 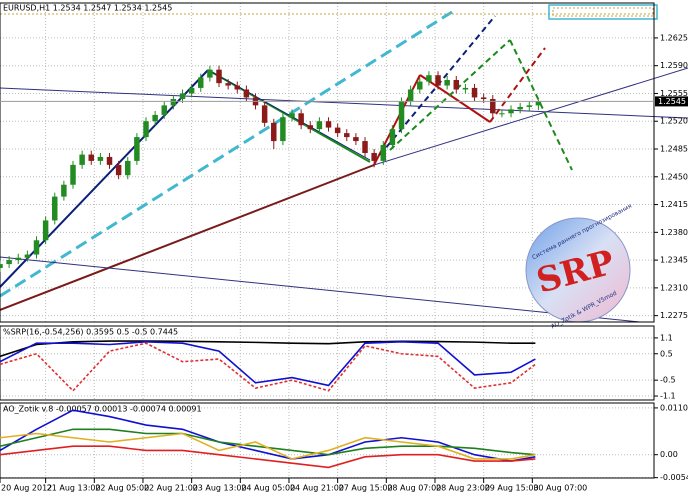 I want to click on y-tick-label: -1.1, so click(x=668, y=396).